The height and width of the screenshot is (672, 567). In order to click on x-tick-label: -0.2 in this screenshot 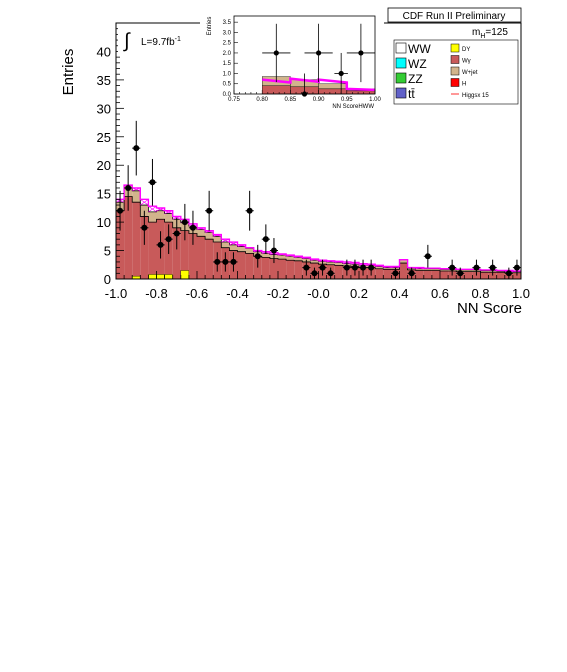, I will do `click(278, 293)`.